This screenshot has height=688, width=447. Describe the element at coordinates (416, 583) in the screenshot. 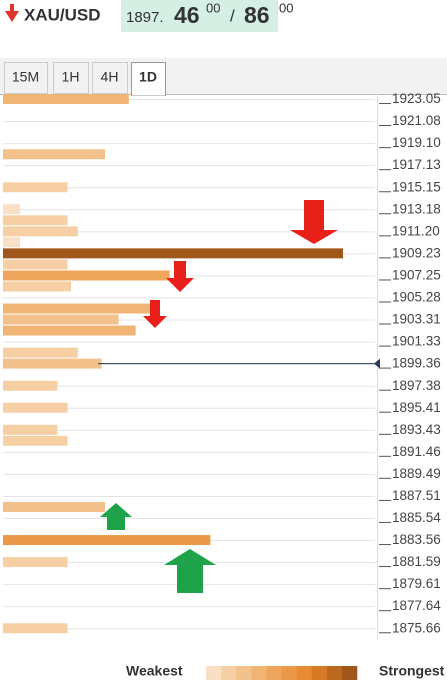

I see `y-tick-label: 1879.61` at that location.